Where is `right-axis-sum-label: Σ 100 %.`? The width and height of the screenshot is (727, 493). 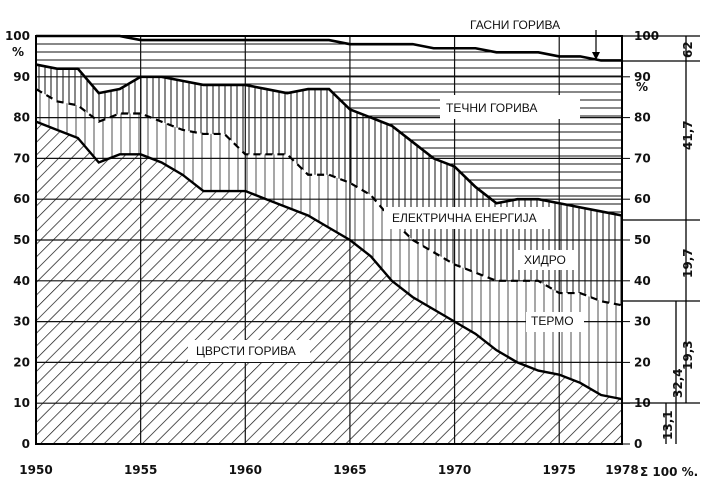 right-axis-sum-label: Σ 100 %. is located at coordinates (669, 472).